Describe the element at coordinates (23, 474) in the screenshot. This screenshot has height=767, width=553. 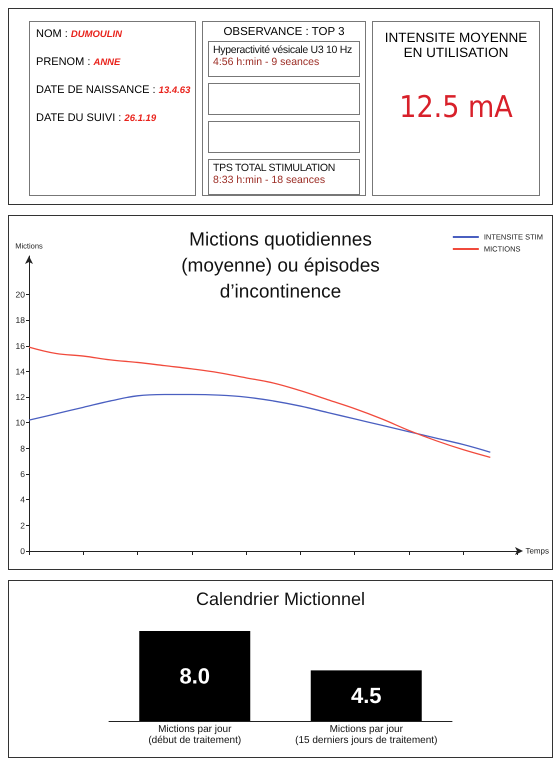
I see `y-tick-label: 6` at that location.